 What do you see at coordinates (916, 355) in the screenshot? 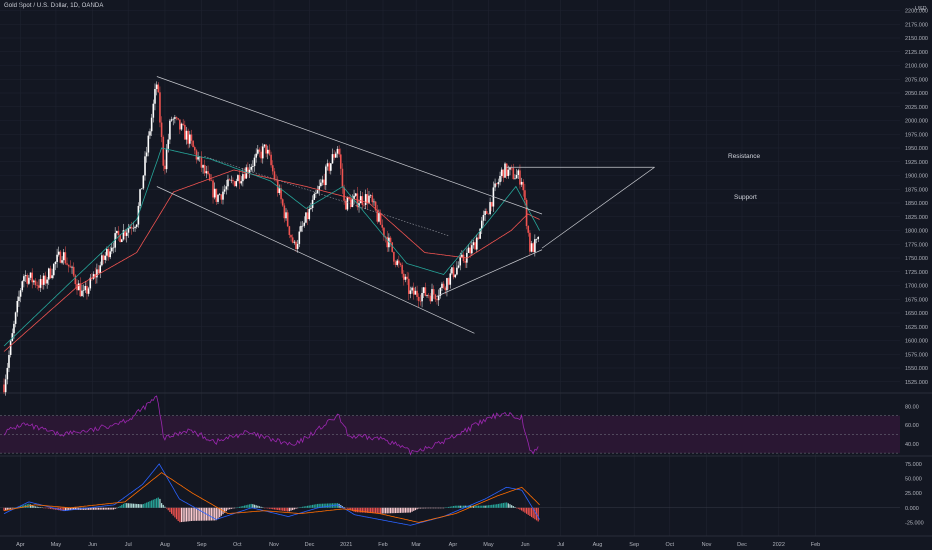
I see `price-tick-label: 1575.000` at bounding box center [916, 355].